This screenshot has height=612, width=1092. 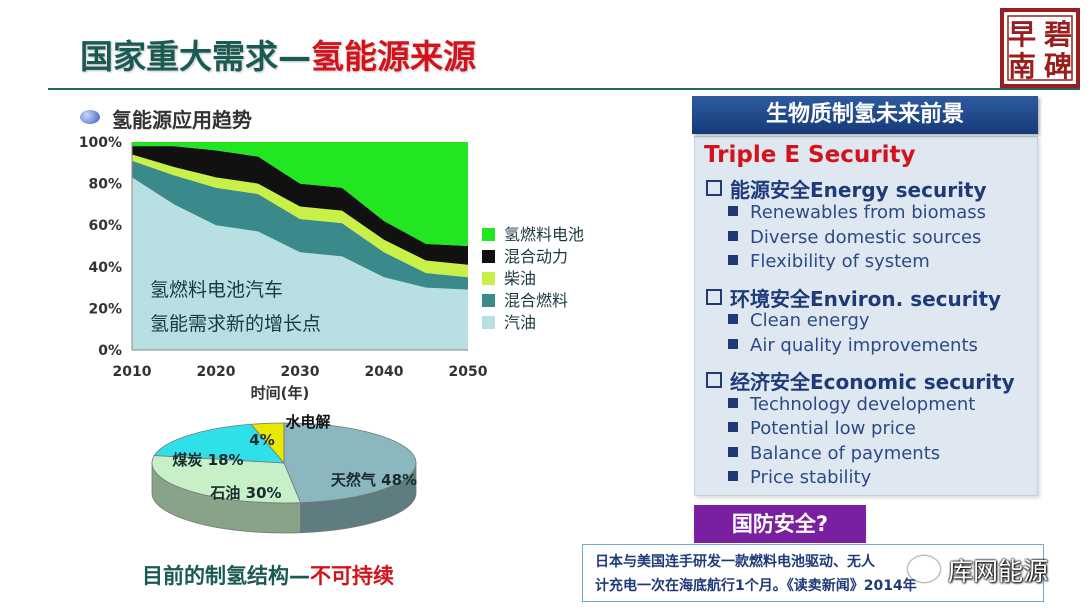 I want to click on pie-slice-label: 煤炭 18%, so click(x=207, y=460).